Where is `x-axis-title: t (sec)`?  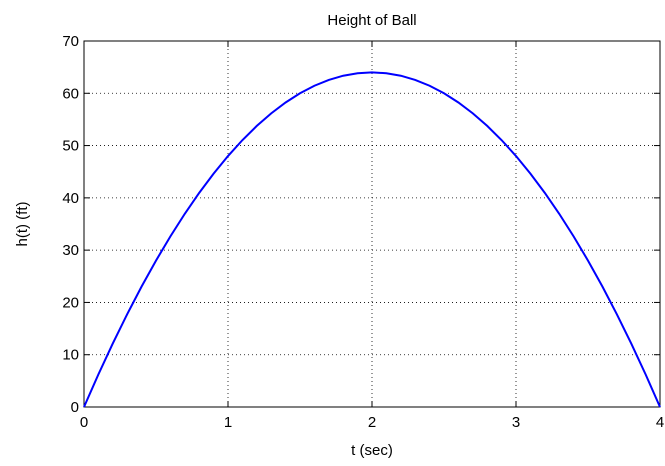
x-axis-title: t (sec) is located at coordinates (372, 450).